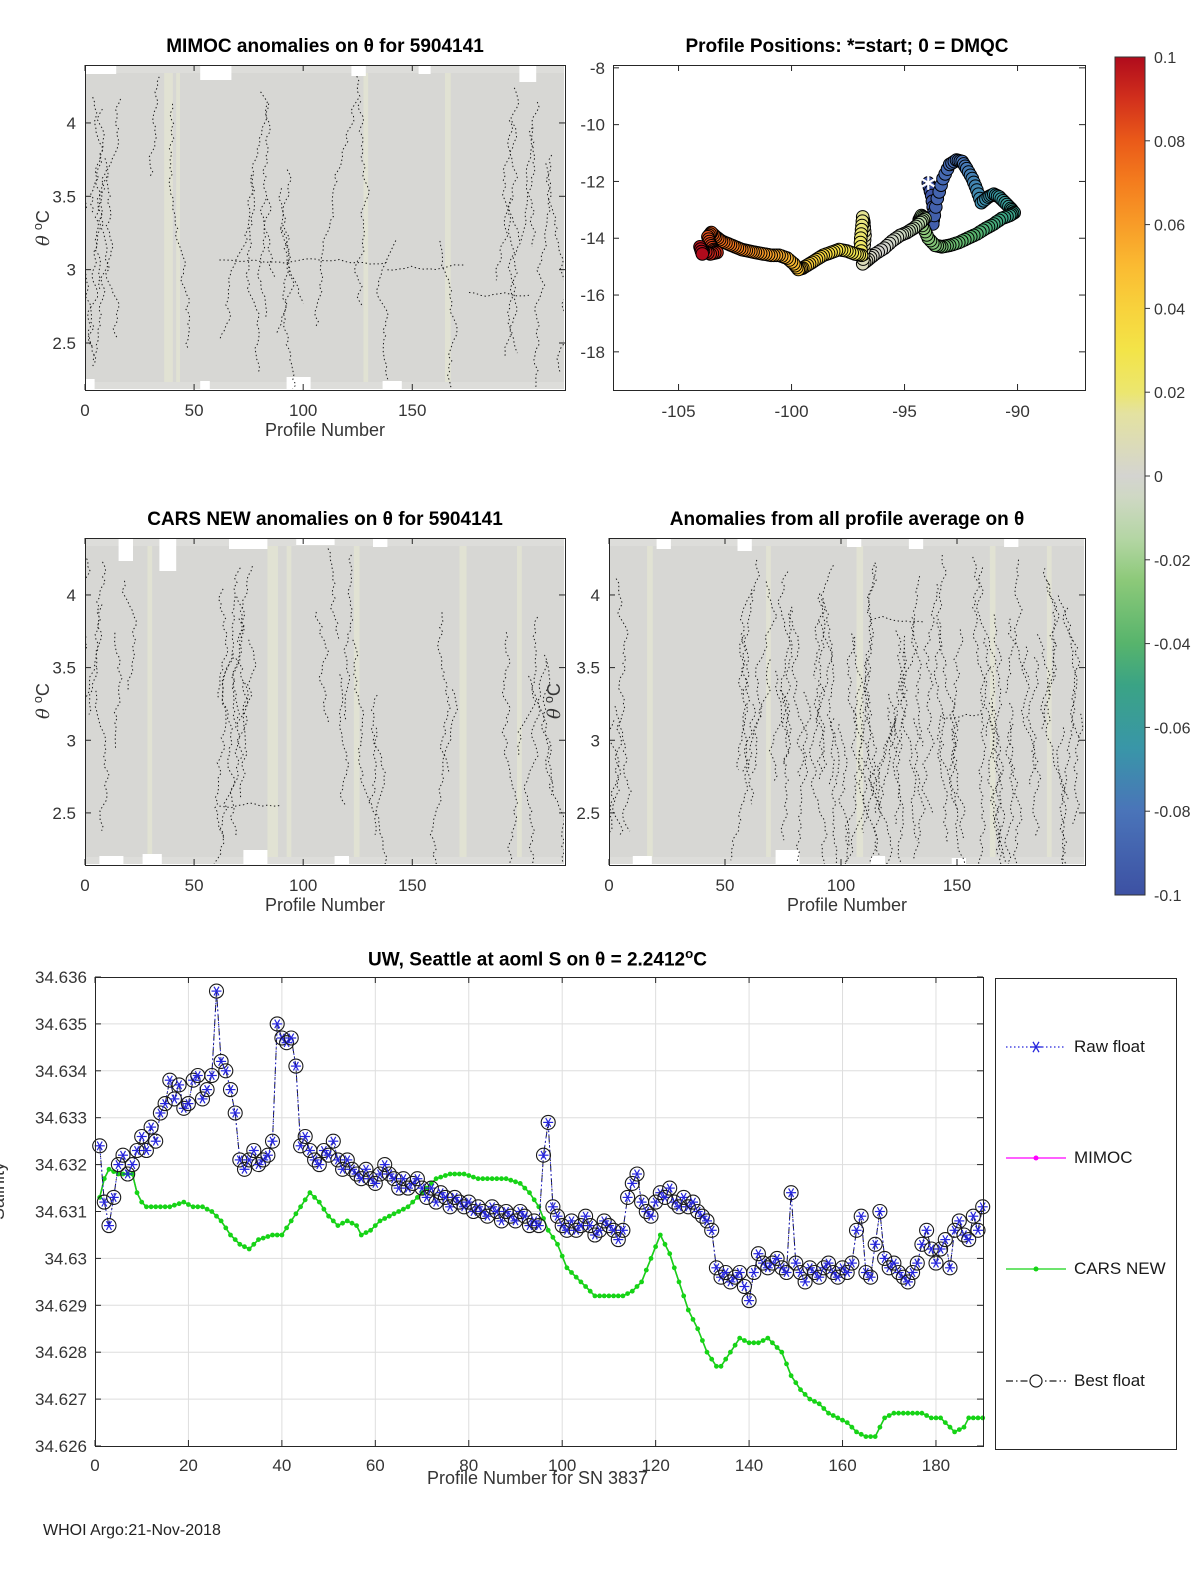 This screenshot has height=1575, width=1200. What do you see at coordinates (1109, 1046) in the screenshot?
I see `legend-label: Raw float` at bounding box center [1109, 1046].